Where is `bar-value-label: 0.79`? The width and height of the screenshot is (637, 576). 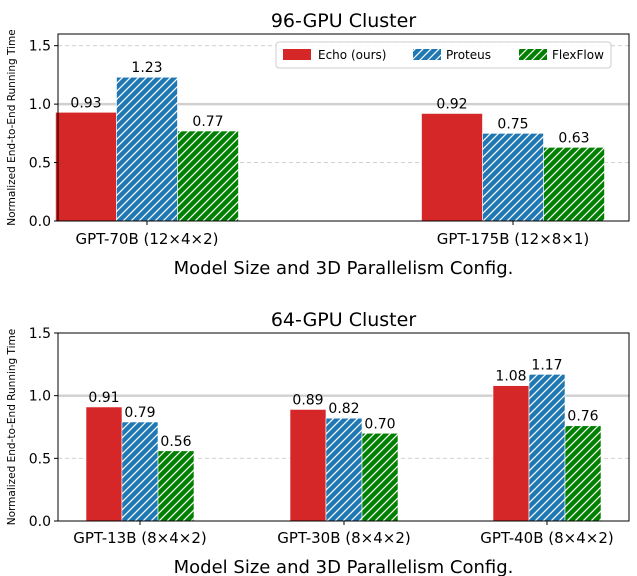 bar-value-label: 0.79 is located at coordinates (139, 413).